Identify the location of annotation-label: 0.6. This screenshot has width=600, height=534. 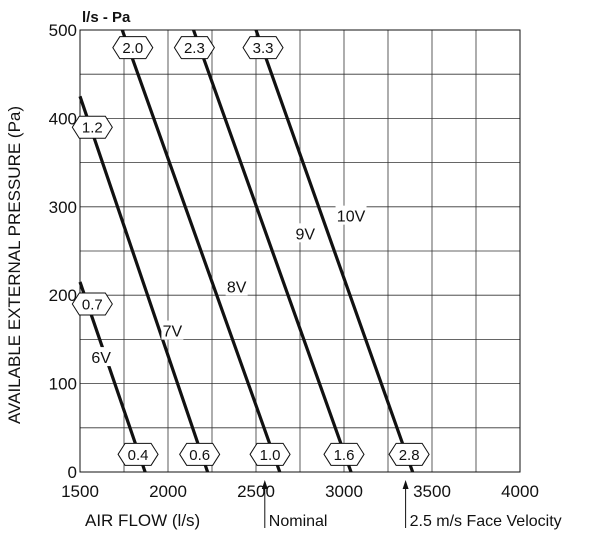
(199, 455).